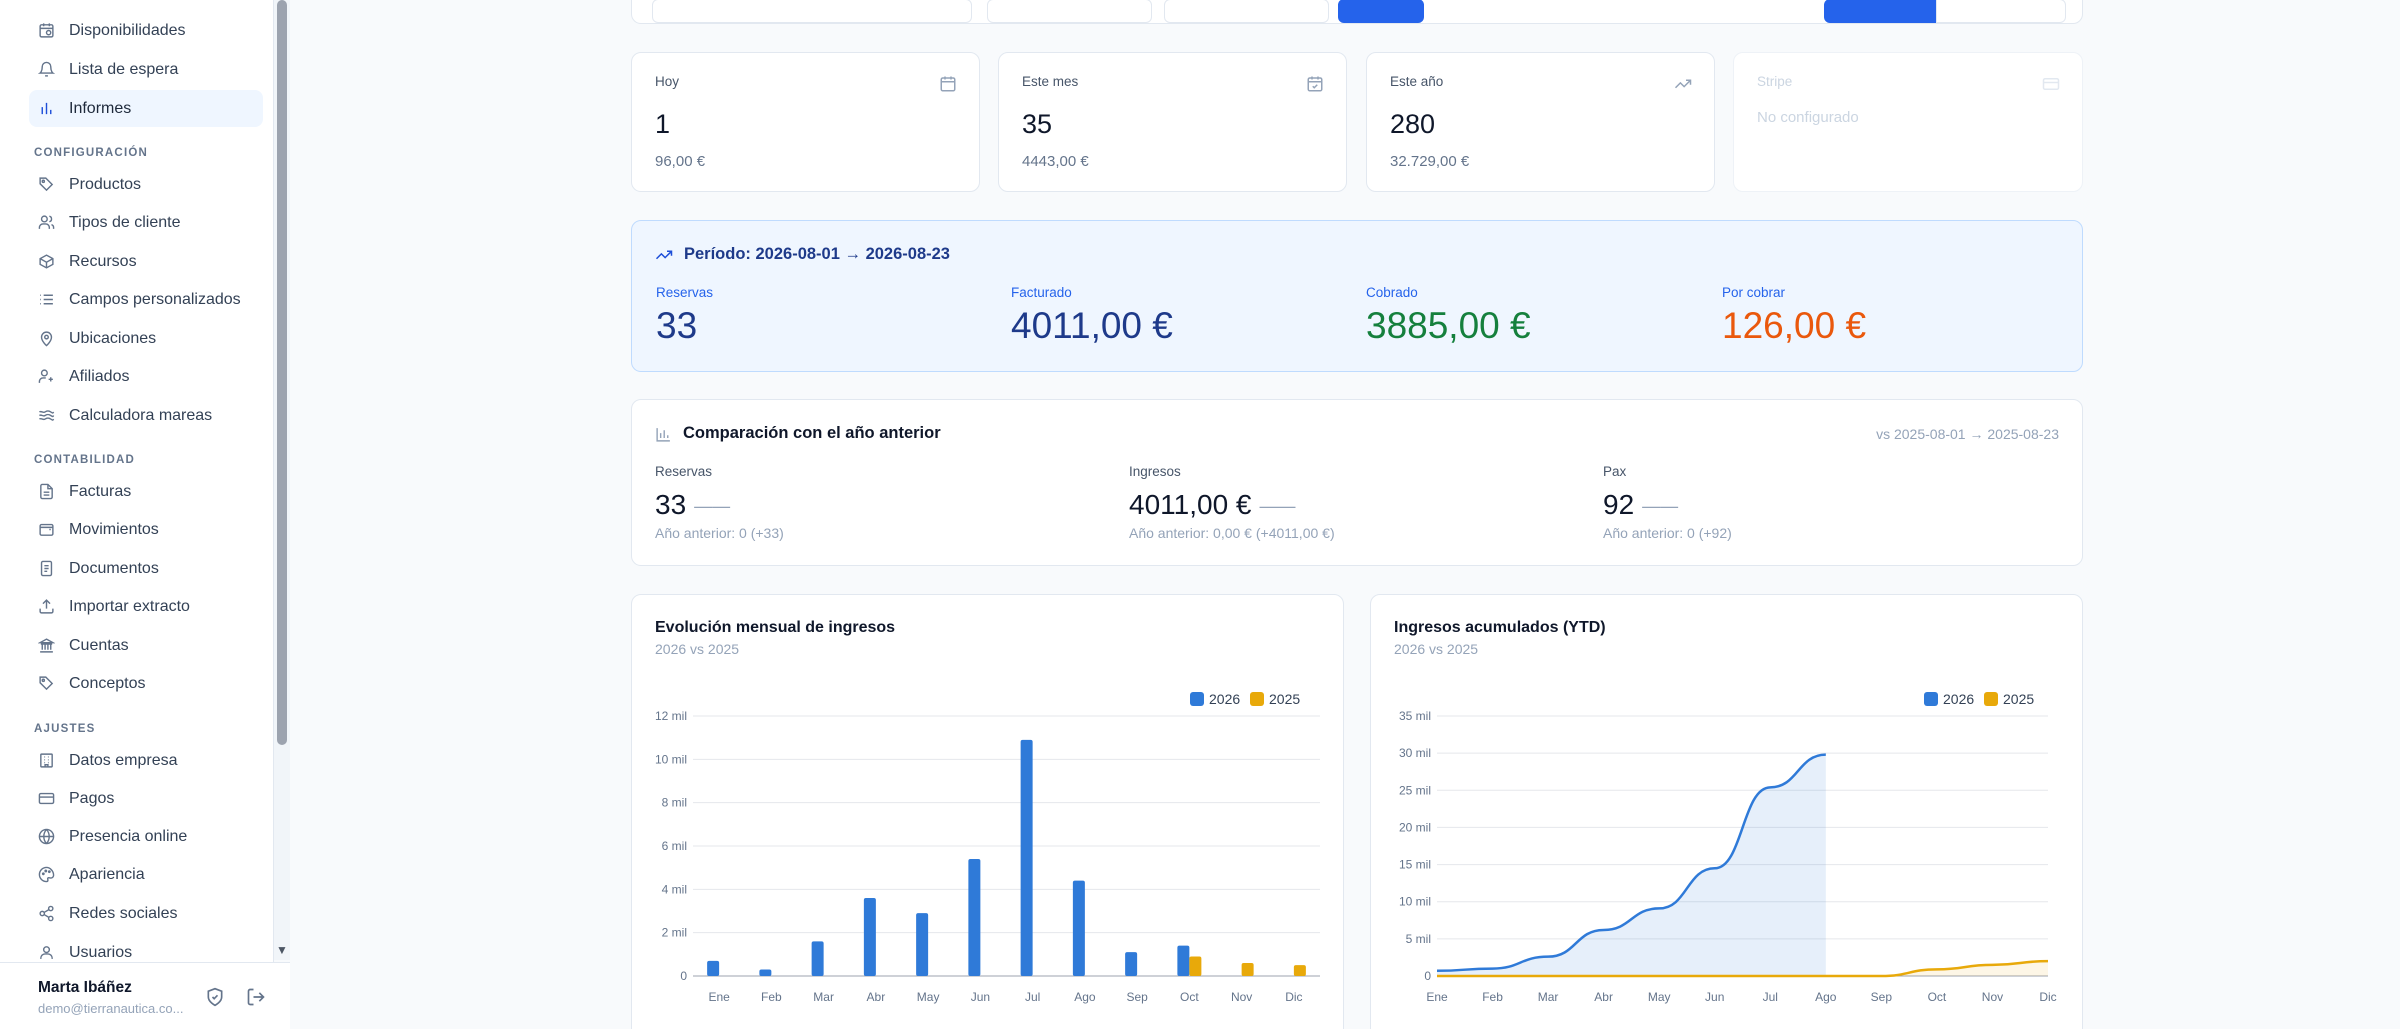  Describe the element at coordinates (146, 798) in the screenshot. I see `sidebar-item-pagos: Pagos` at that location.